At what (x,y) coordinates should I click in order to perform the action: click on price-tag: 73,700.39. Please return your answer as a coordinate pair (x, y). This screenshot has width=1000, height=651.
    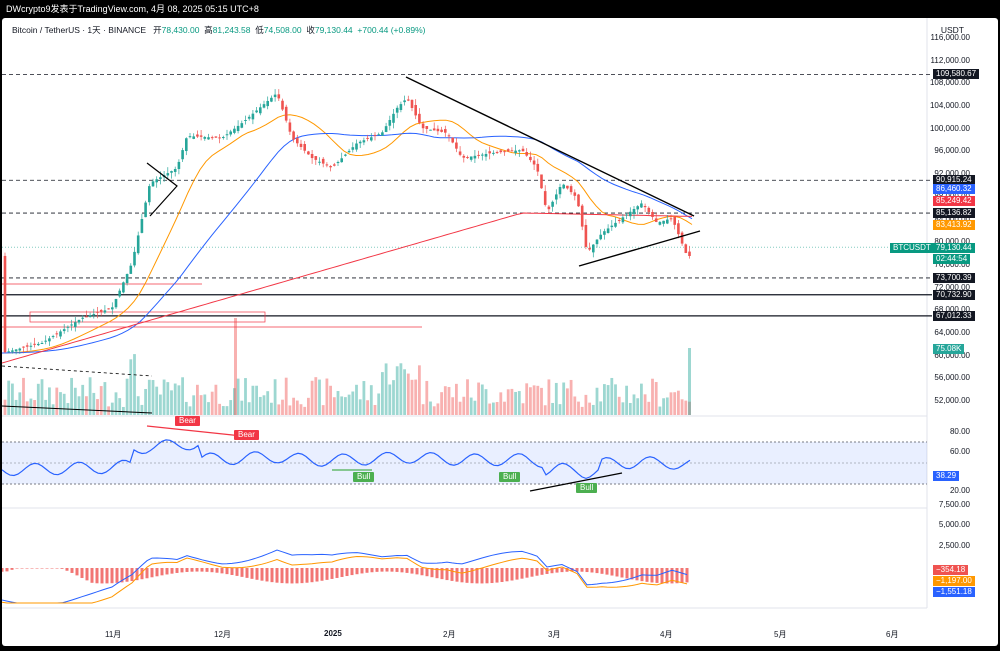
    Looking at the image, I should click on (954, 277).